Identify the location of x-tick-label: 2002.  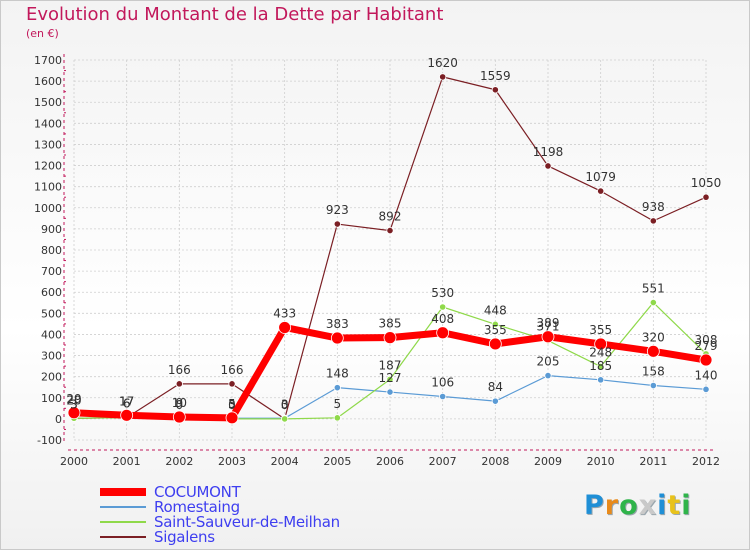
(179, 461).